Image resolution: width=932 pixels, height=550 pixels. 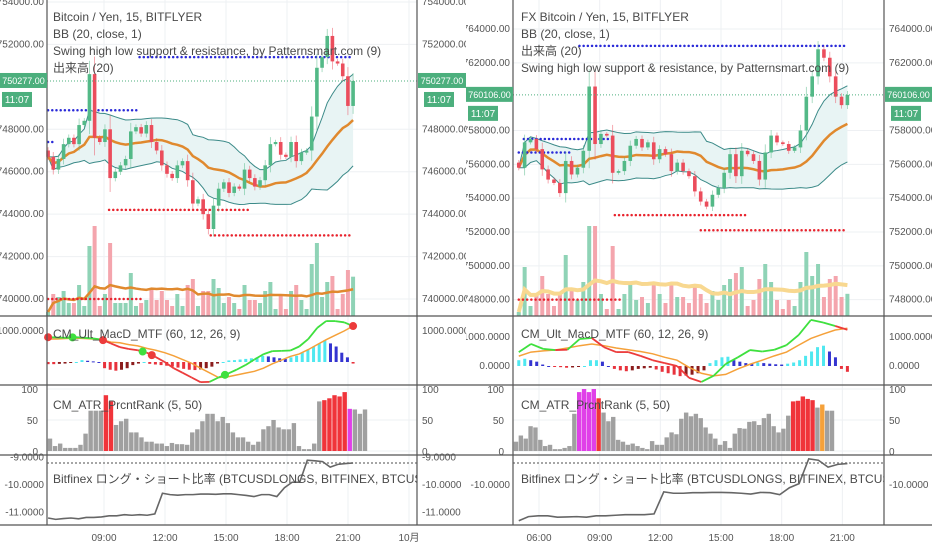 What do you see at coordinates (347, 538) in the screenshot?
I see `time-axis-label: 21:00` at bounding box center [347, 538].